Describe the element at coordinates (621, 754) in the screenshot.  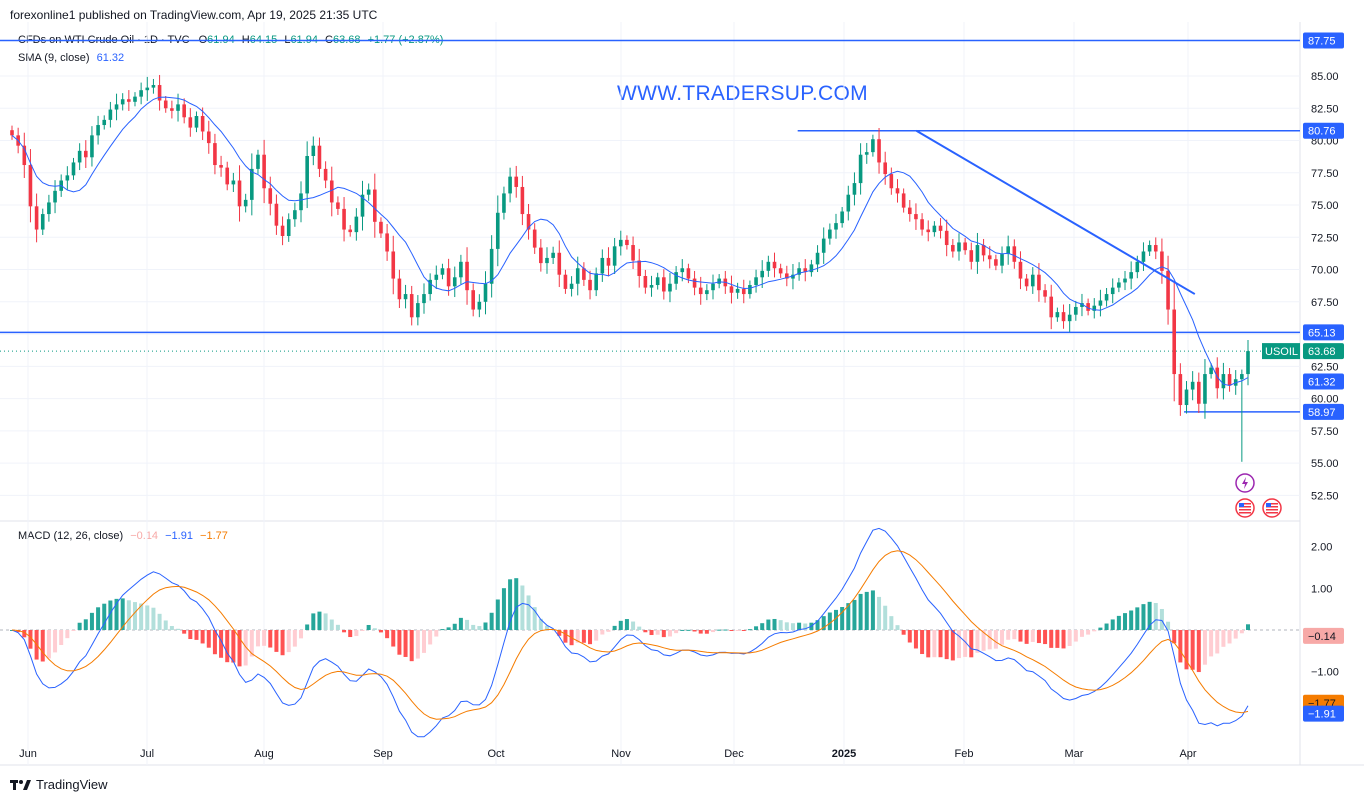
I see `time-tick-label: Nov` at that location.